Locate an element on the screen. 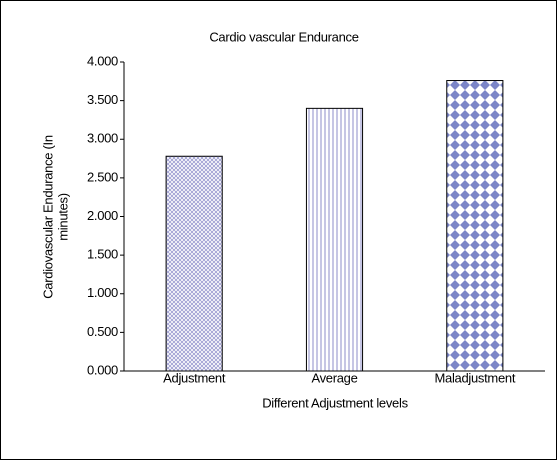  x-tick-label: Adjustment is located at coordinates (194, 377).